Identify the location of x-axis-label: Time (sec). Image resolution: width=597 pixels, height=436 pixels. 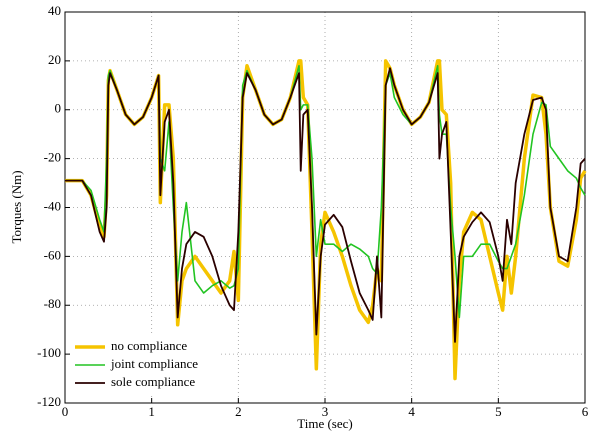
(325, 423).